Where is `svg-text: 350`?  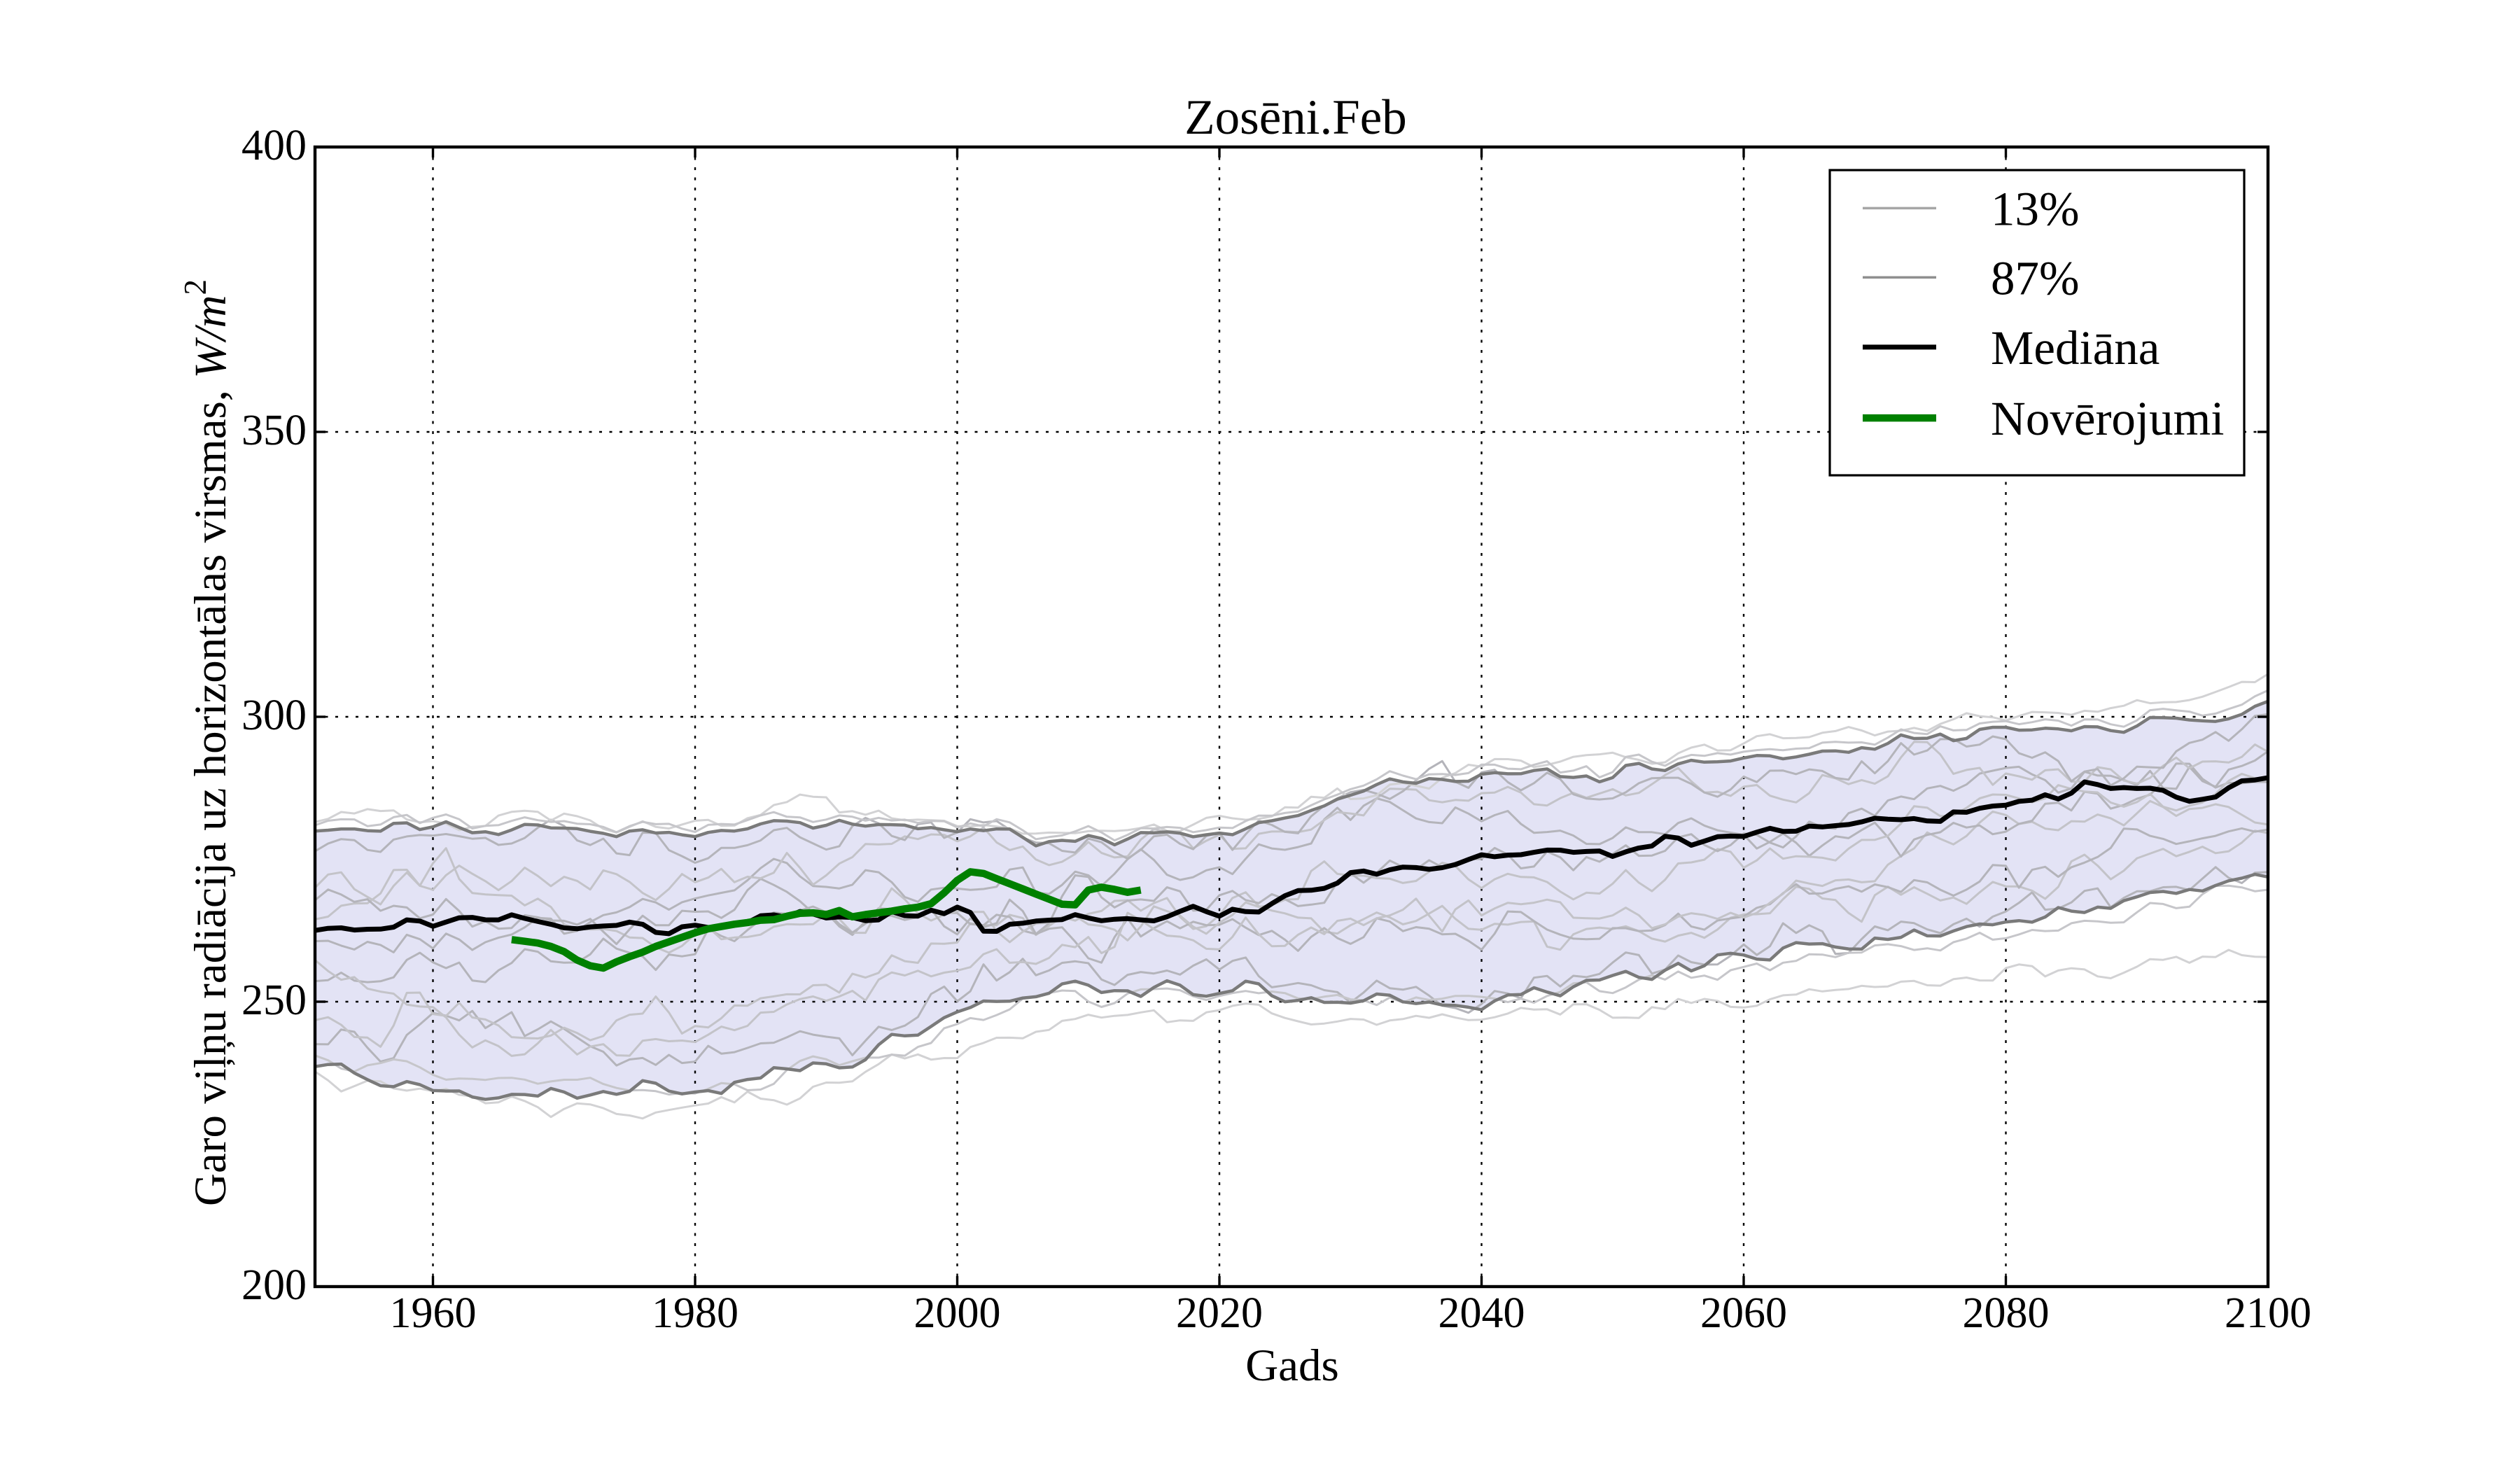
svg-text: 350 is located at coordinates (274, 430).